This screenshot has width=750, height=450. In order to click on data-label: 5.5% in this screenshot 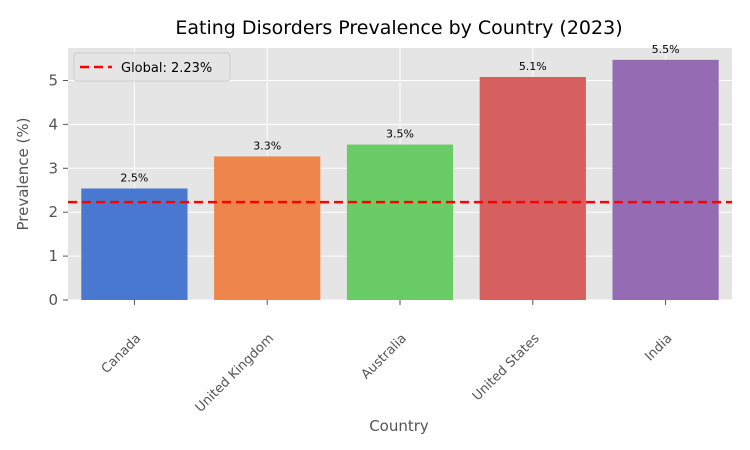, I will do `click(666, 49)`.